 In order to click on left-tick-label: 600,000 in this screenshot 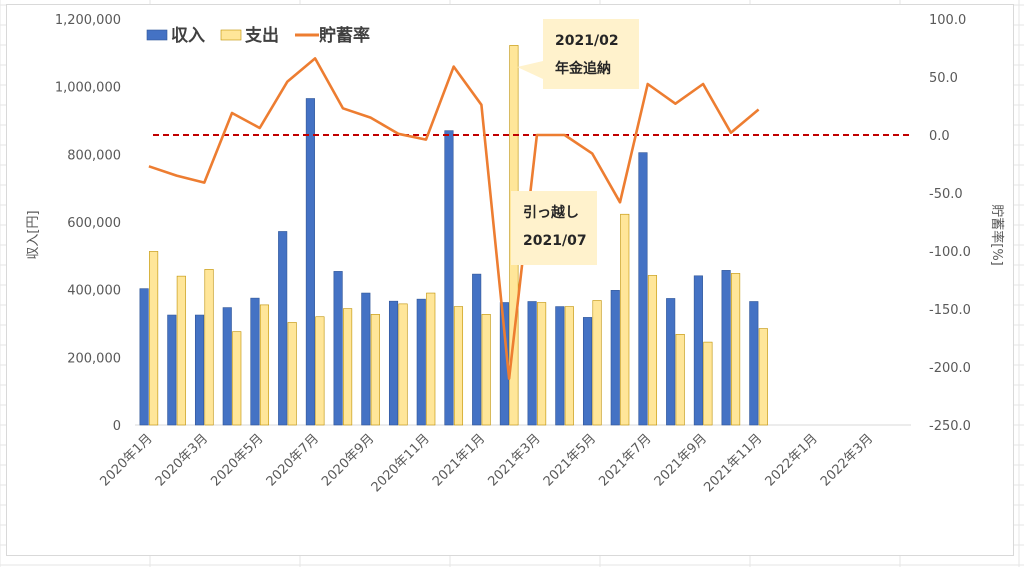, I will do `click(94, 223)`.